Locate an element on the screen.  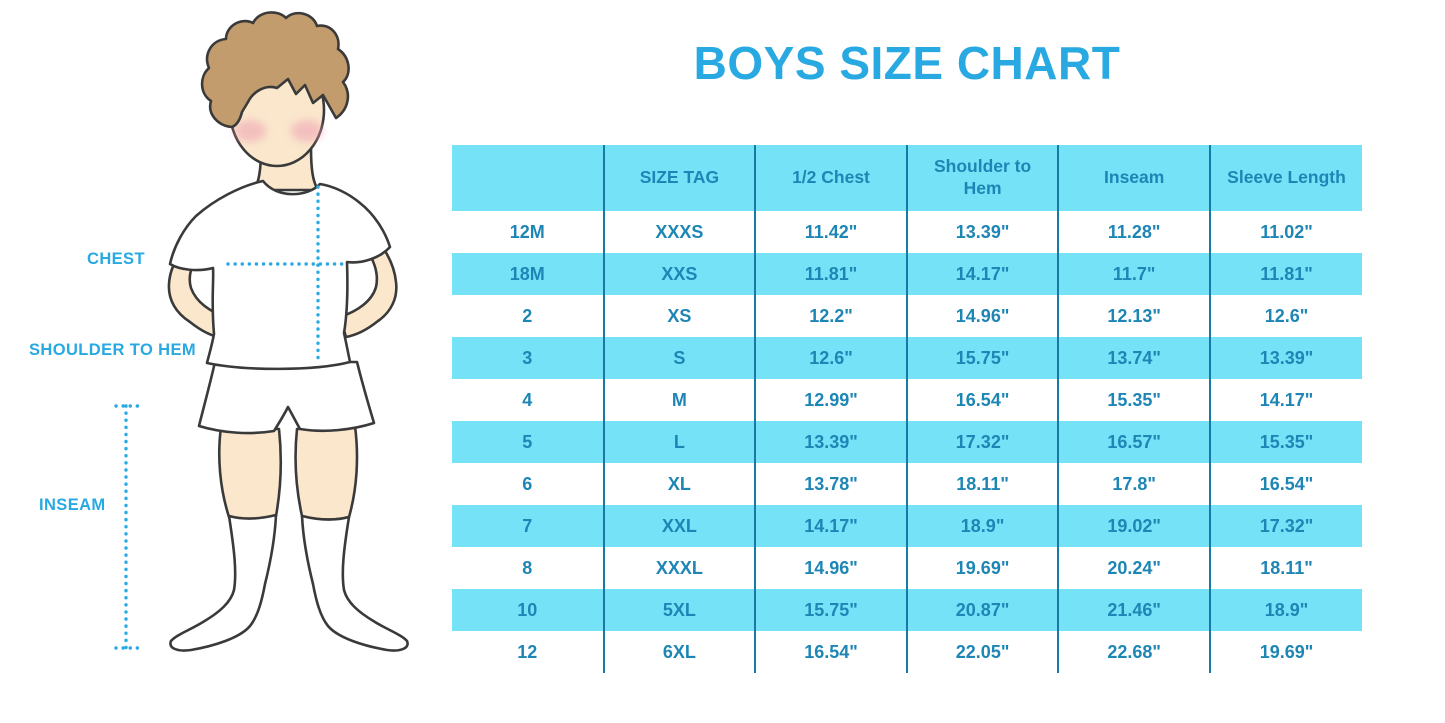
table-row: 7 XXL 14.17" 18.9" 19.02" 17.32" is located at coordinates (907, 526).